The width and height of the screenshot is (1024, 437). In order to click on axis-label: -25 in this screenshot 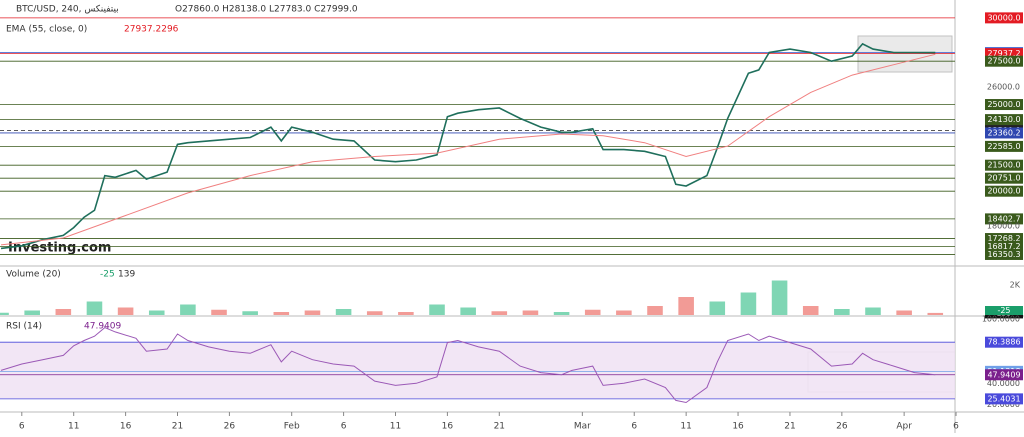, I will do `click(1003, 310)`.